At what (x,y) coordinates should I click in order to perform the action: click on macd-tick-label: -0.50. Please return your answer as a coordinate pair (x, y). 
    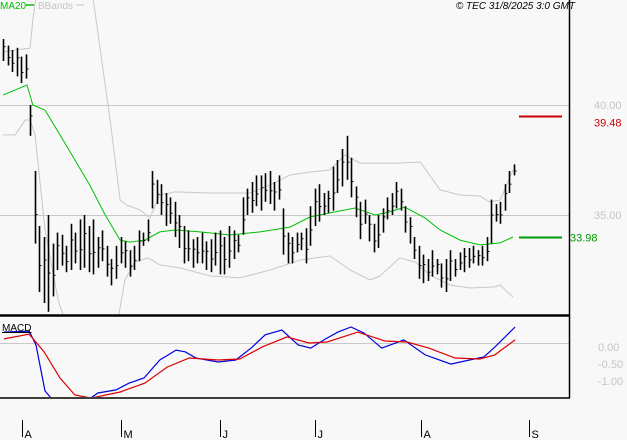
    Looking at the image, I should click on (610, 365).